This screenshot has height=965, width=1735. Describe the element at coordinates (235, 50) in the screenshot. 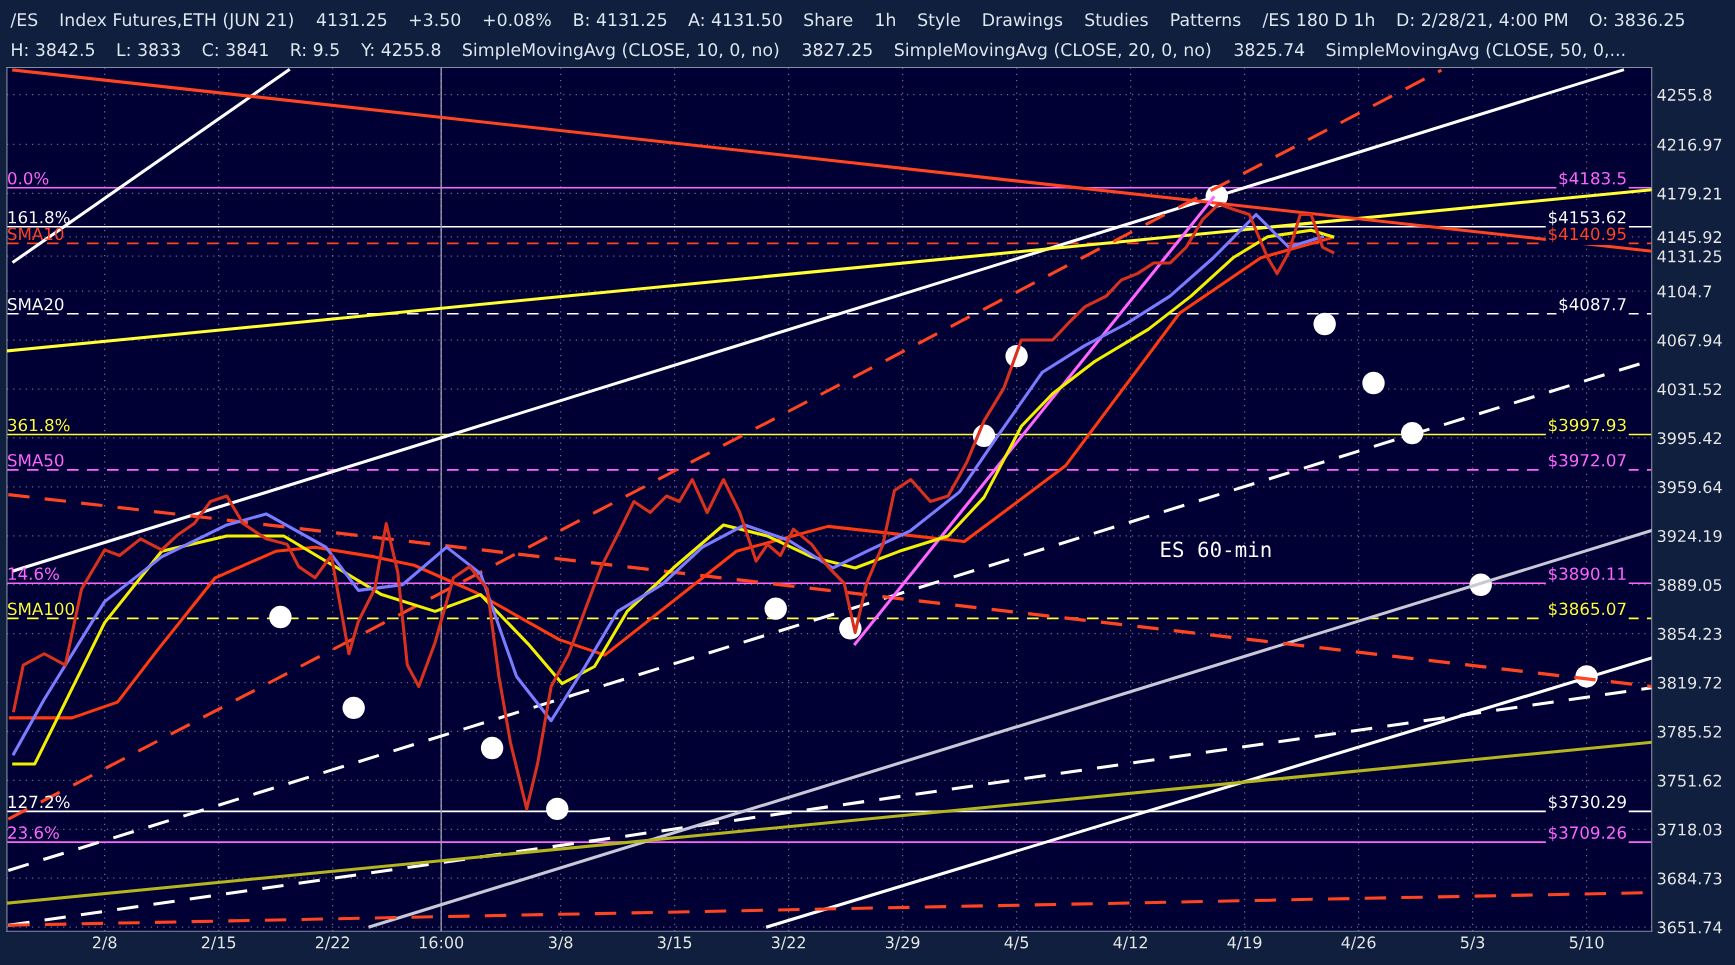

I see `text: C: 3841` at that location.